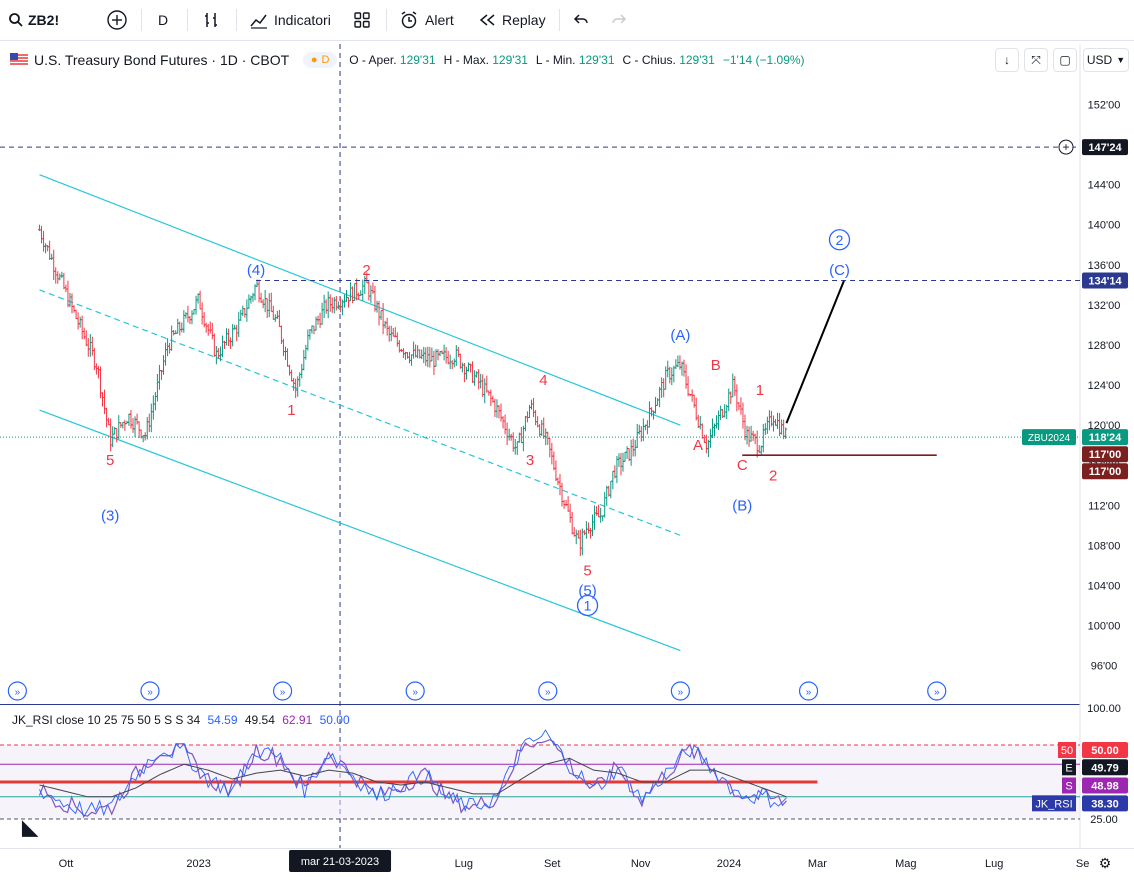 The width and height of the screenshot is (1134, 886). Describe the element at coordinates (297, 720) in the screenshot. I see `indicator-value-3: 62.91` at that location.